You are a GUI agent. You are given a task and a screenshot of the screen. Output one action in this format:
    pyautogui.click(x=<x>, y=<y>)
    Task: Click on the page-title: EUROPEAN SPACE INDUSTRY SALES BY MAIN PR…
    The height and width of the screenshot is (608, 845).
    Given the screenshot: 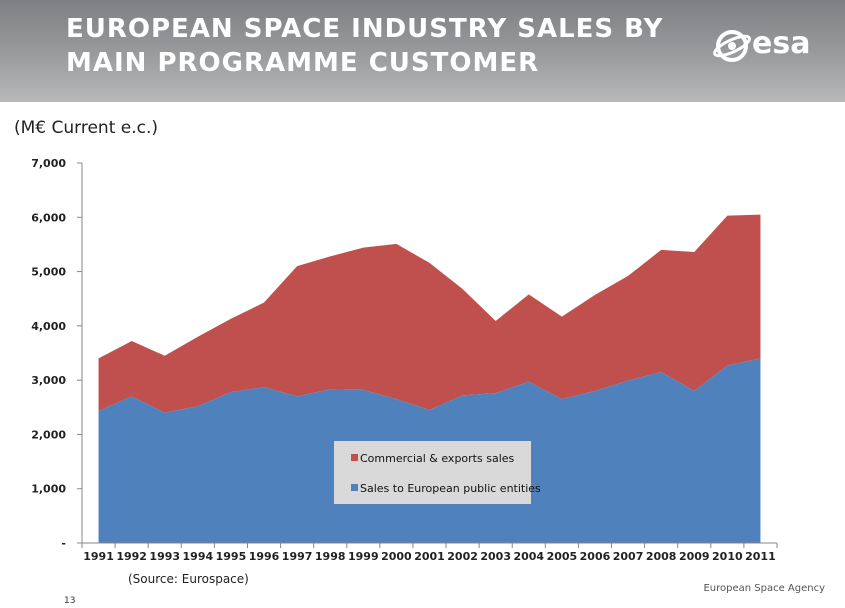 What is the action you would take?
    pyautogui.click(x=365, y=46)
    